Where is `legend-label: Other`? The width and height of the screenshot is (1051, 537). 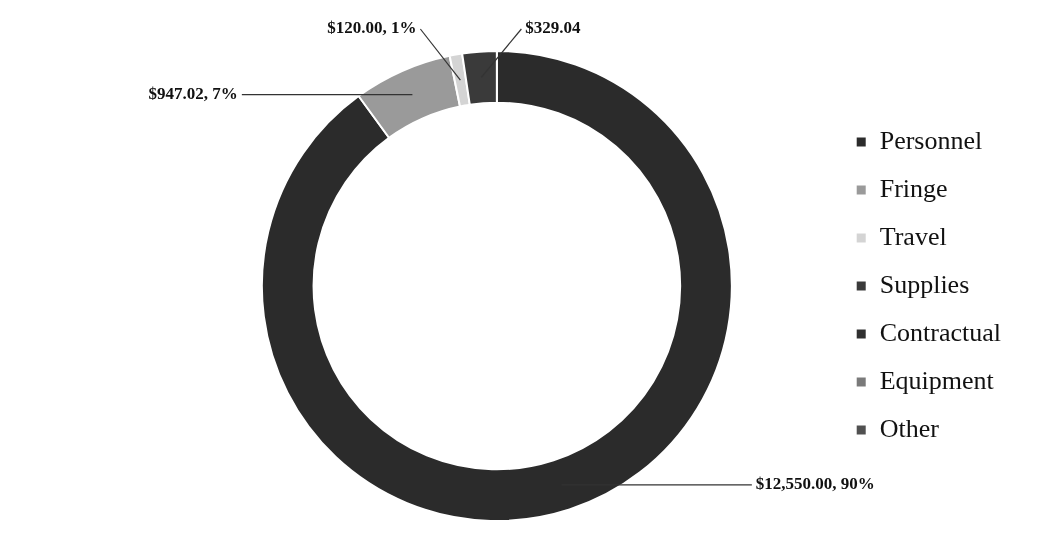
legend-label: Other is located at coordinates (909, 428).